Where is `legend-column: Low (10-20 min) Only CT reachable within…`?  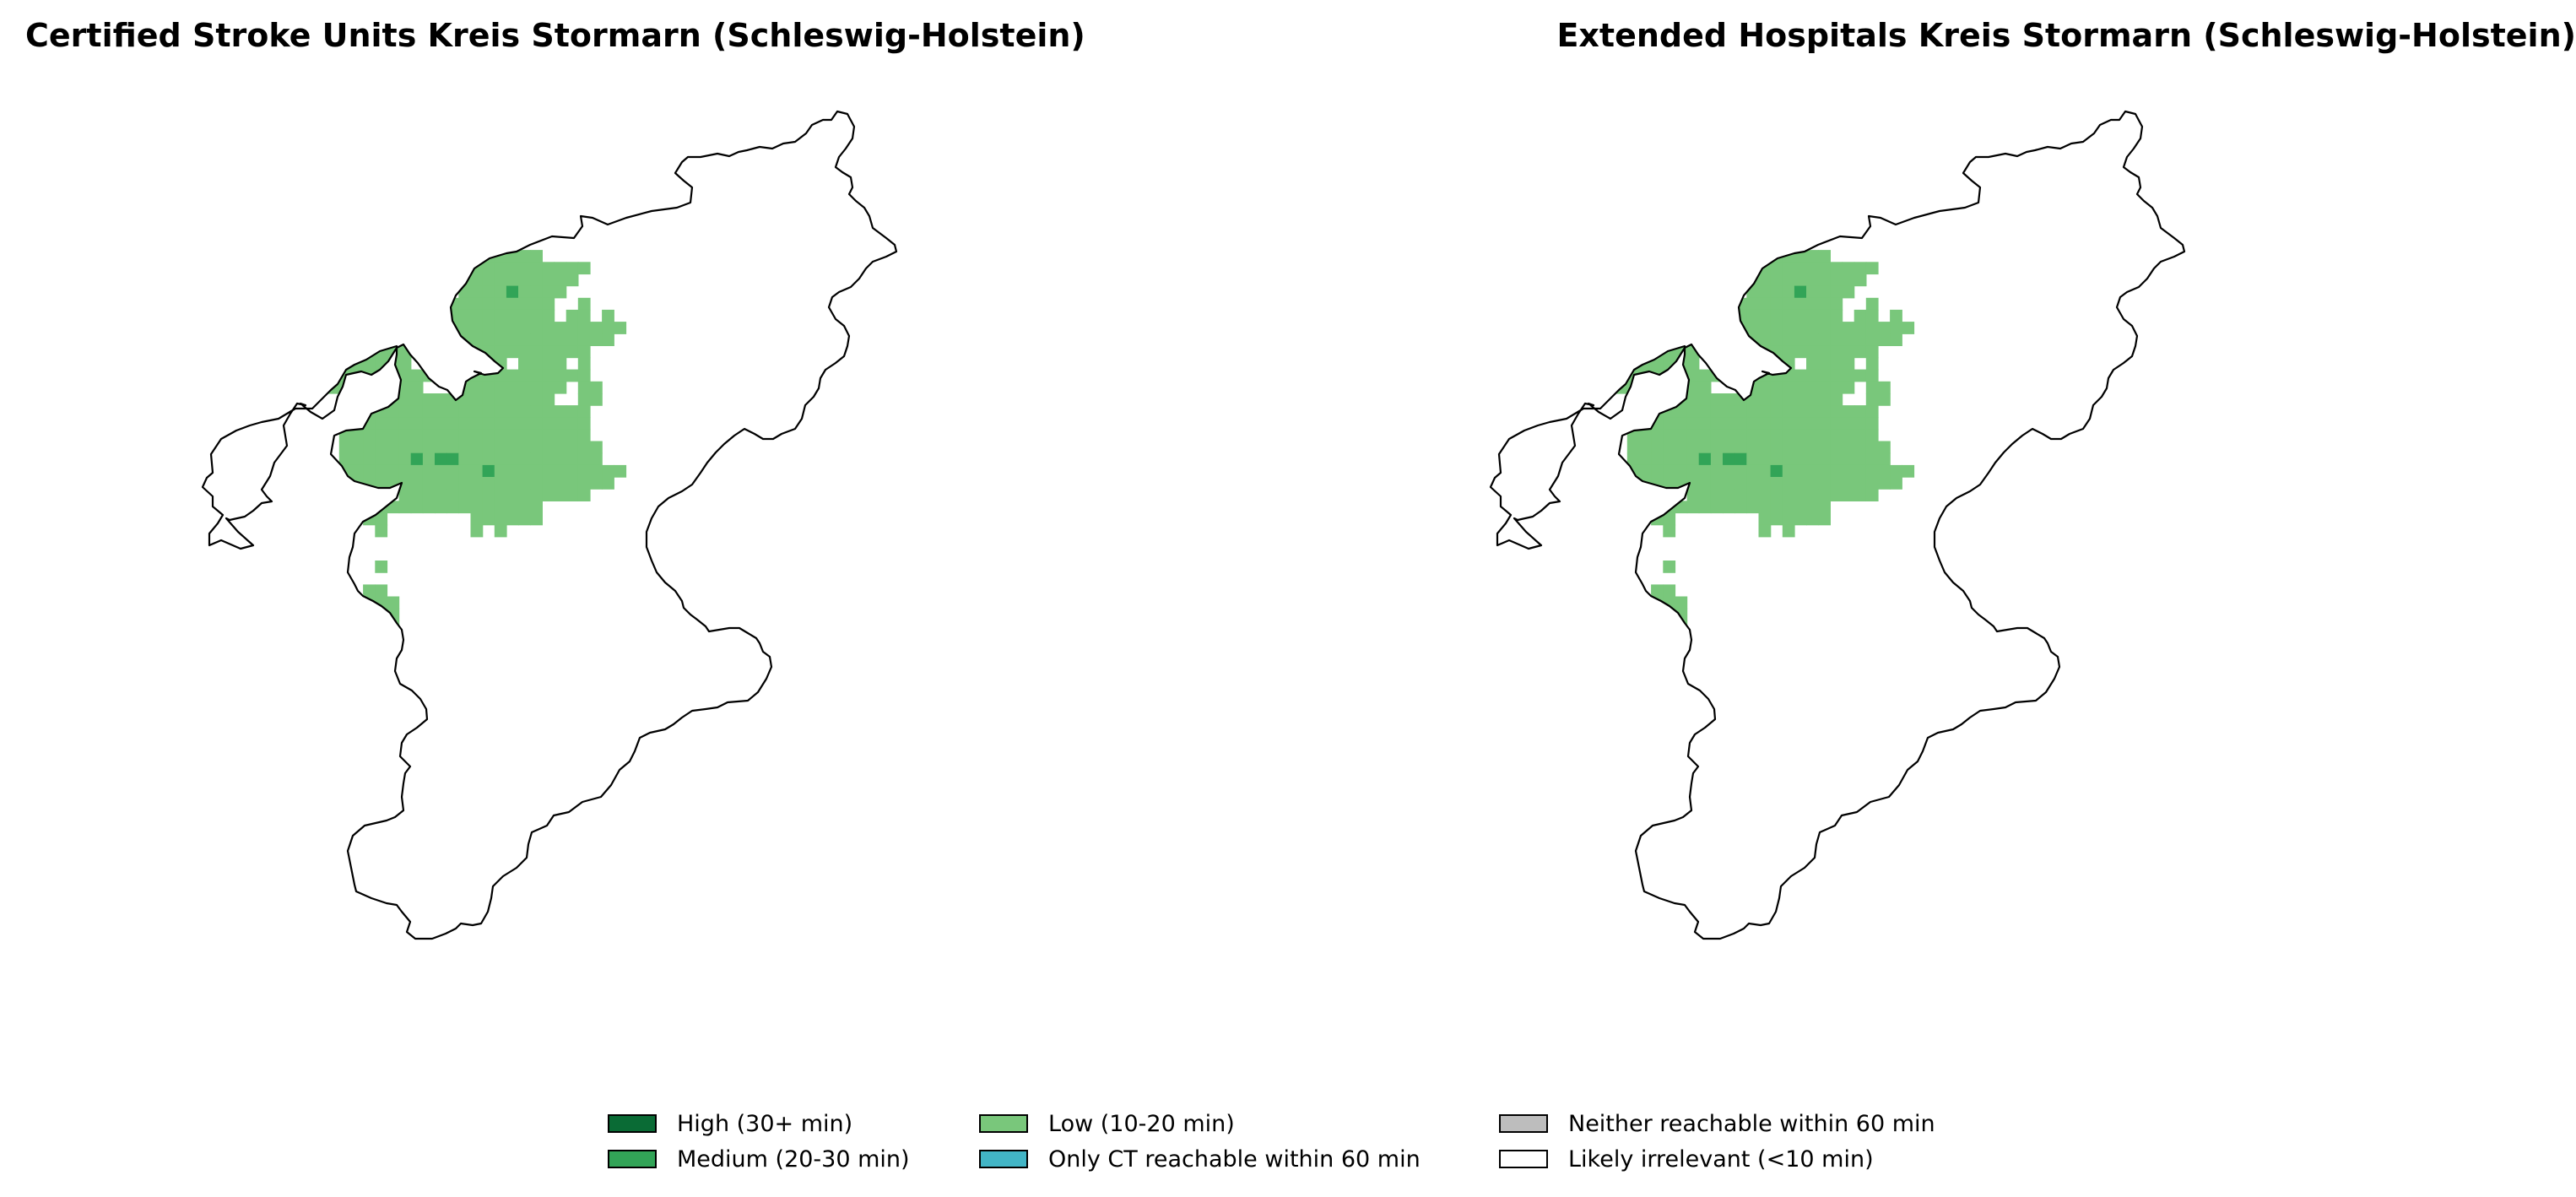 legend-column: Low (10-20 min) Only CT reachable within… is located at coordinates (1200, 1141).